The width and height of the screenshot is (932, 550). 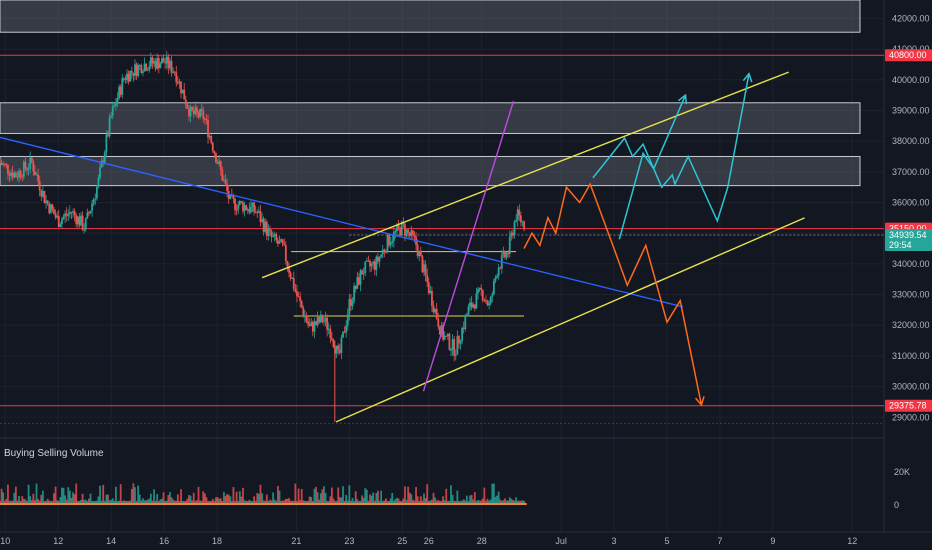 What do you see at coordinates (908, 55) in the screenshot?
I see `price-tag-label: 40800.00` at bounding box center [908, 55].